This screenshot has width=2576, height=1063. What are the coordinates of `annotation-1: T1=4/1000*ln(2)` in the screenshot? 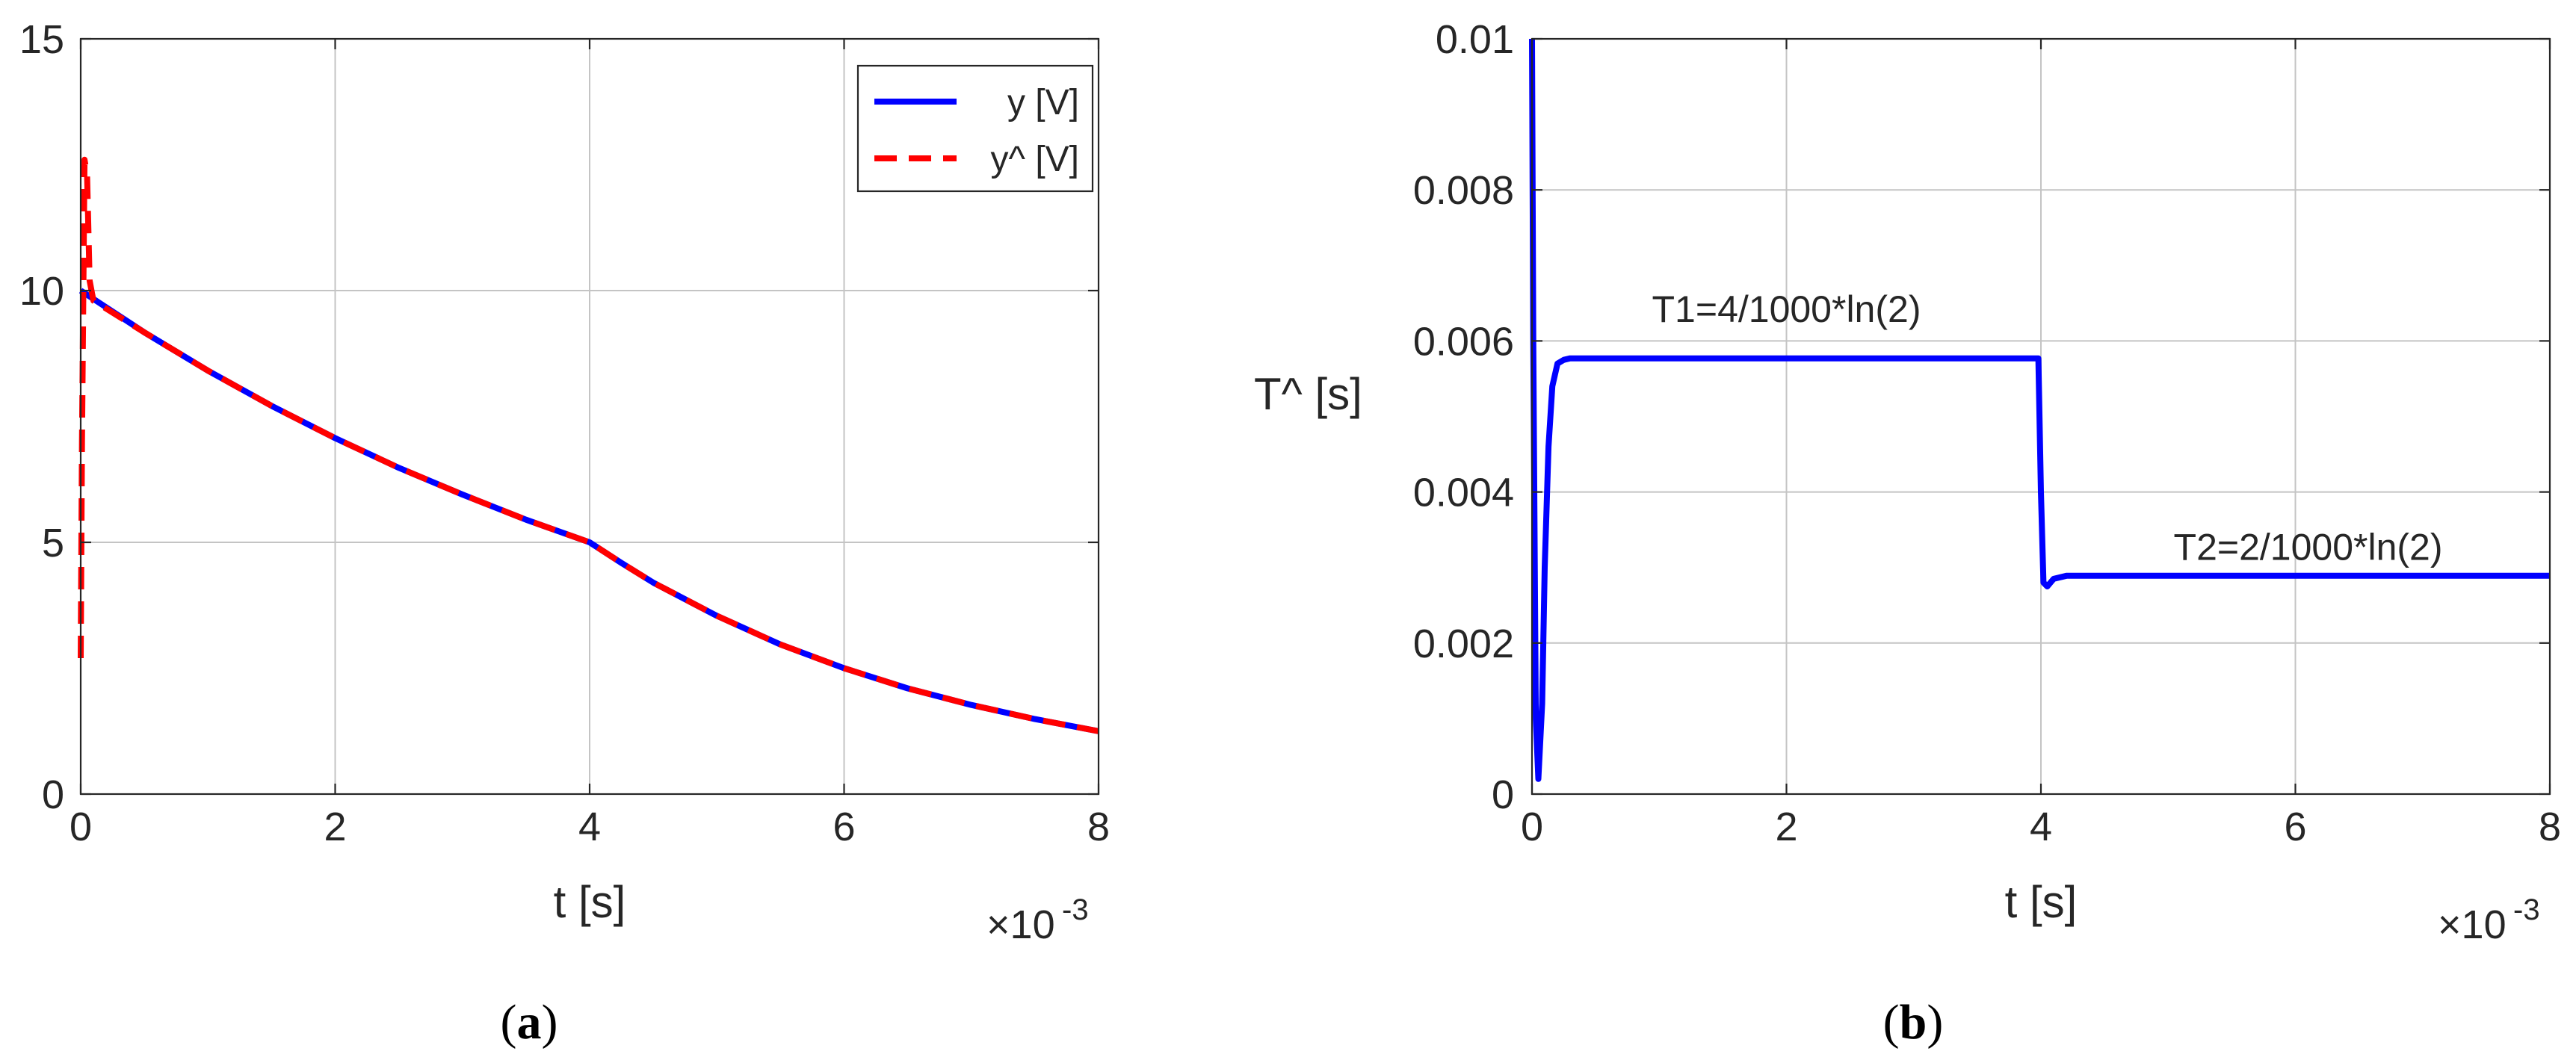 It's located at (1787, 309).